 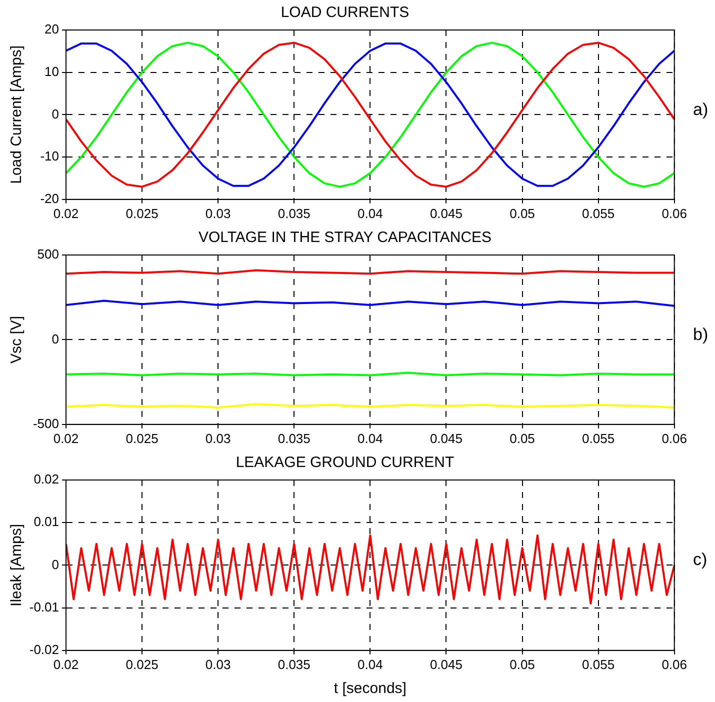 I want to click on x-axis-title: t [seconds], so click(x=370, y=689).